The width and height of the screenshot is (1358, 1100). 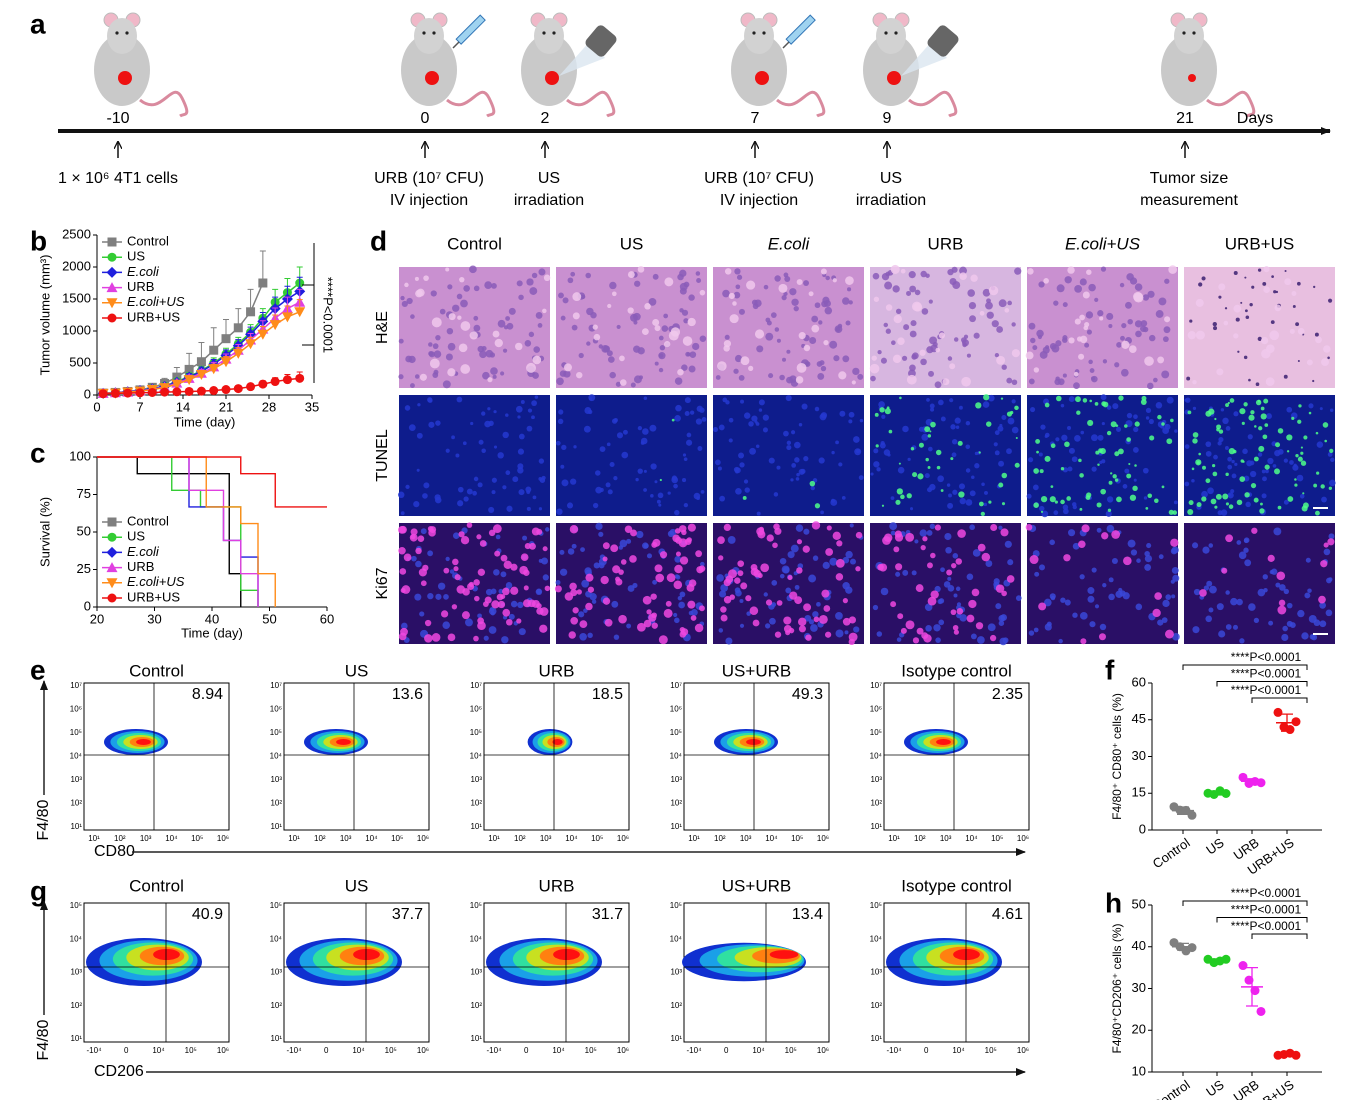 I want to click on micrograph-bg, so click(x=1102, y=455).